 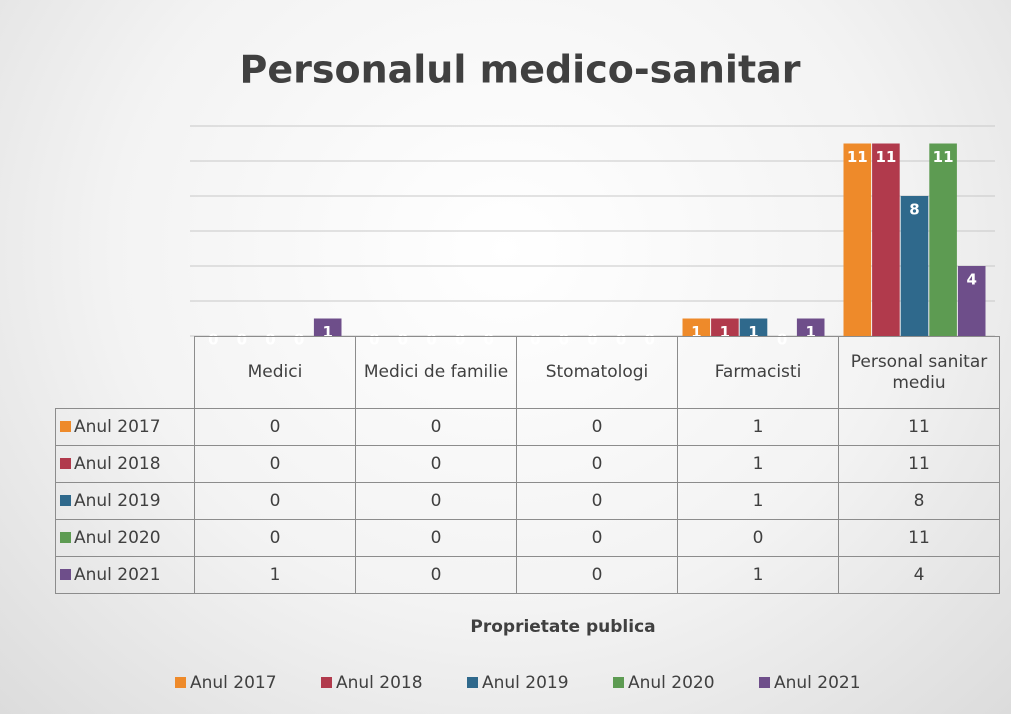 I want to click on series-name: Anul 2018, so click(x=117, y=464).